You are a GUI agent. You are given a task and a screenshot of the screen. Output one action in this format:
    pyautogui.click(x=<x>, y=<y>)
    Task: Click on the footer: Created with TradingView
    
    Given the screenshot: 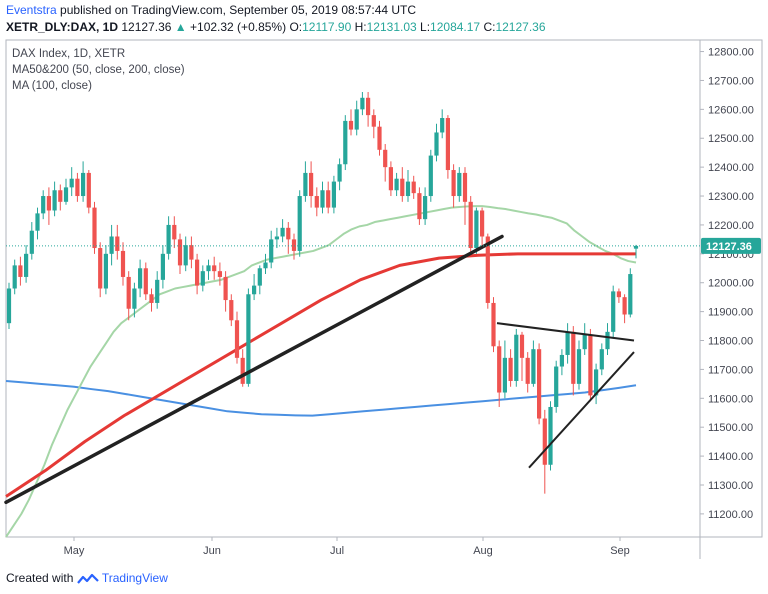 What is the action you would take?
    pyautogui.click(x=384, y=580)
    